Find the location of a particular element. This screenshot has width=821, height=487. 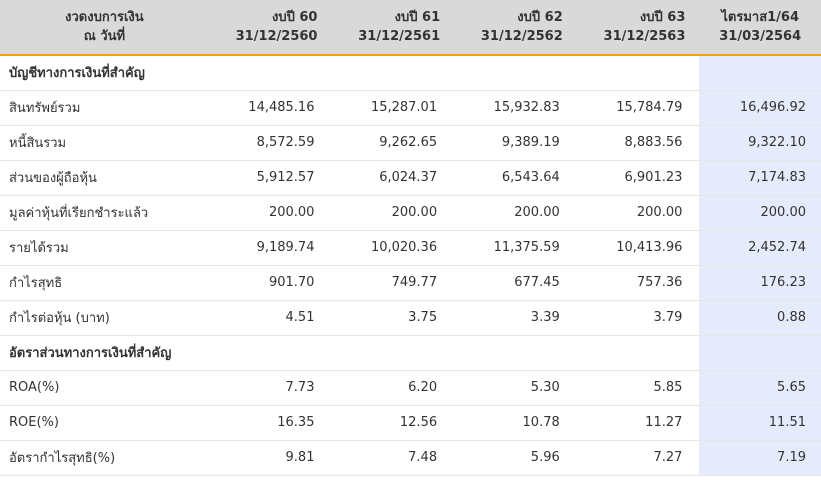

value-cell: 757.36 is located at coordinates (638, 283).